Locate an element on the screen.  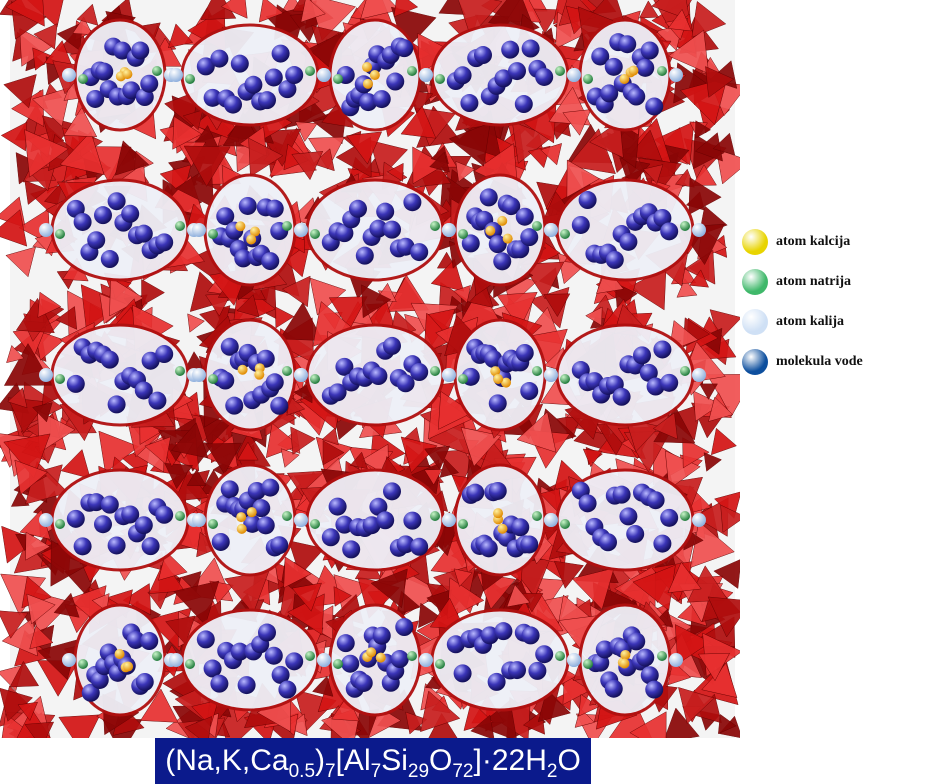
legend-label: atom kalija is located at coordinates (810, 321).